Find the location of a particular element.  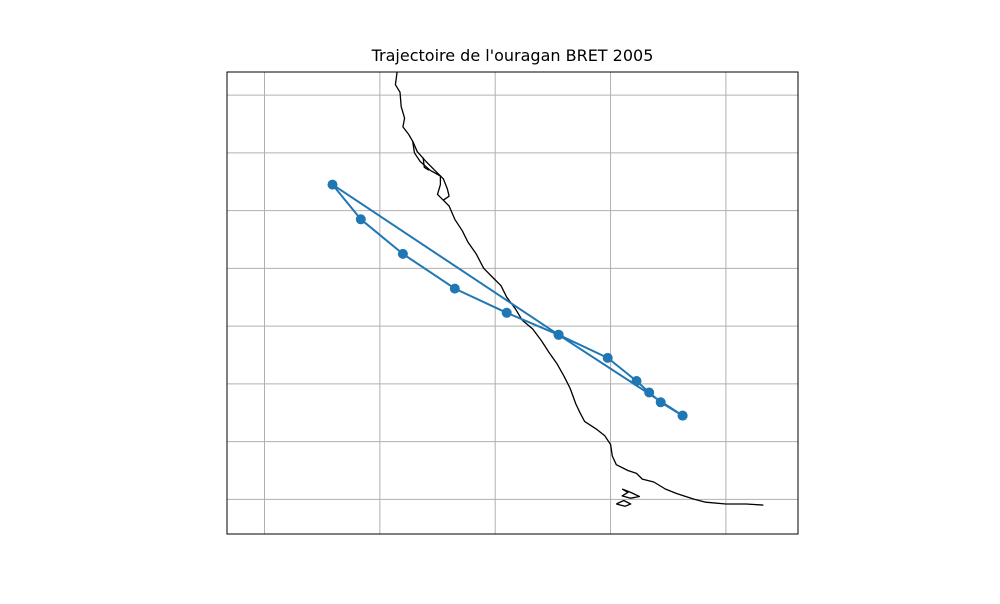

chart-title: Trajectoire de l'ouragan BRET 2005 is located at coordinates (512, 55).